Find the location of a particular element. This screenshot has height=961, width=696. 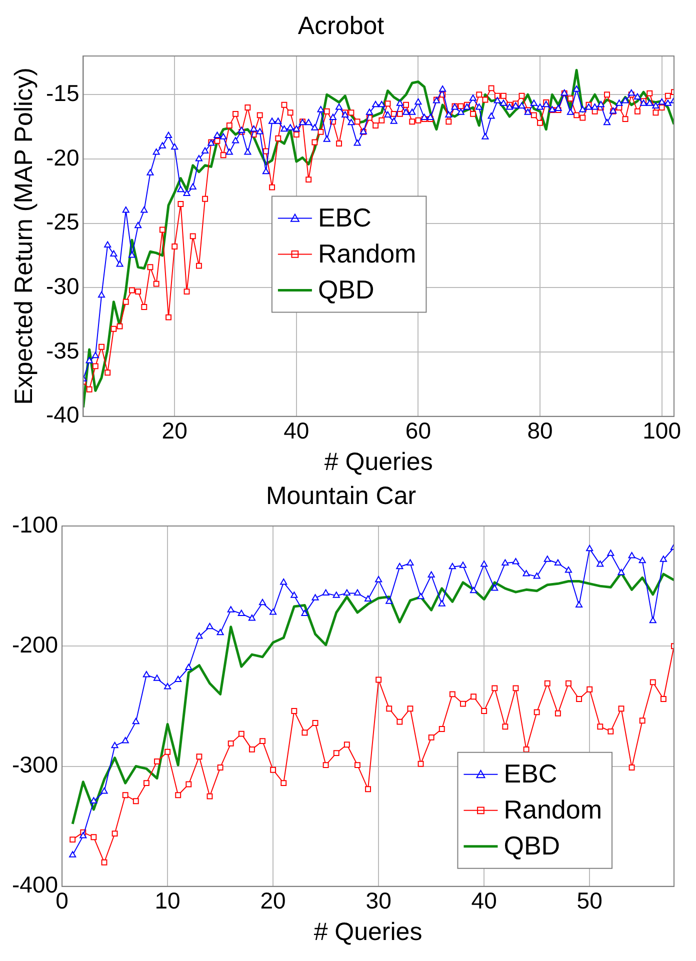

y-tick-label: -300 is located at coordinates (35, 765).